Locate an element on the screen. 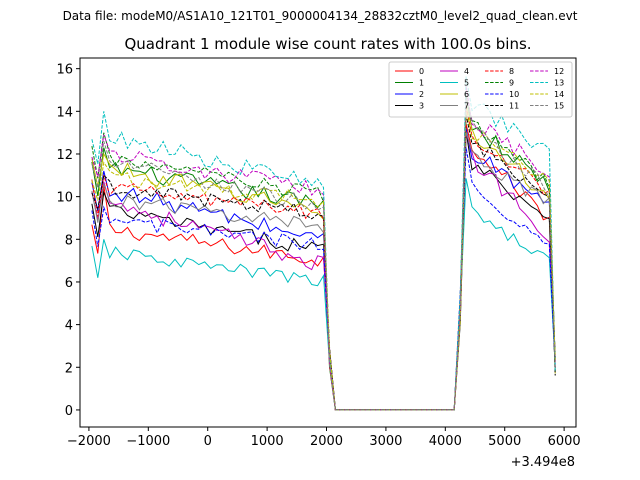  legend-label-11: 11 is located at coordinates (514, 106).